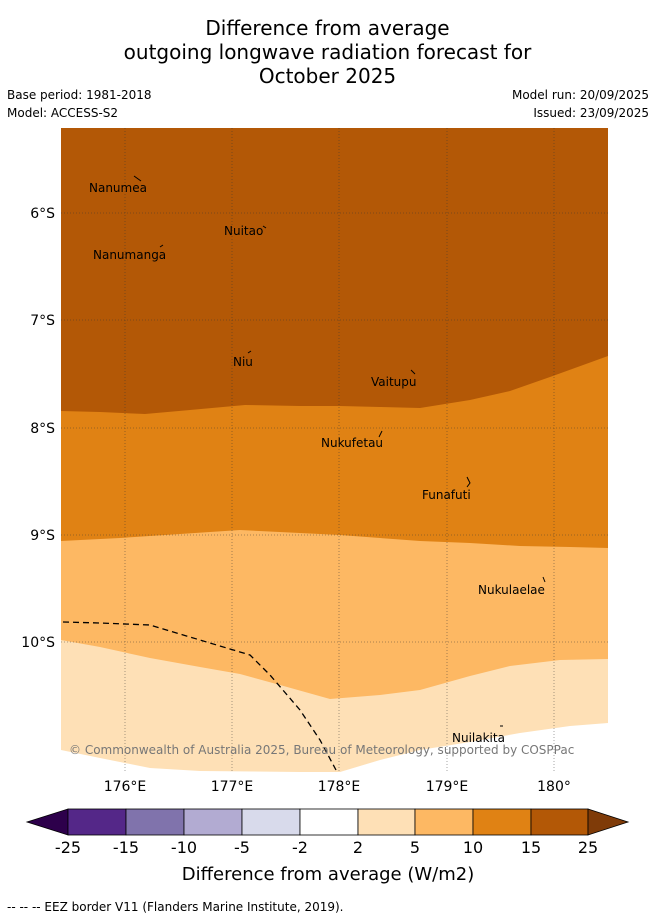 Image resolution: width=655 pixels, height=919 pixels. Describe the element at coordinates (242, 847) in the screenshot. I see `colorbar-tick: -5` at that location.